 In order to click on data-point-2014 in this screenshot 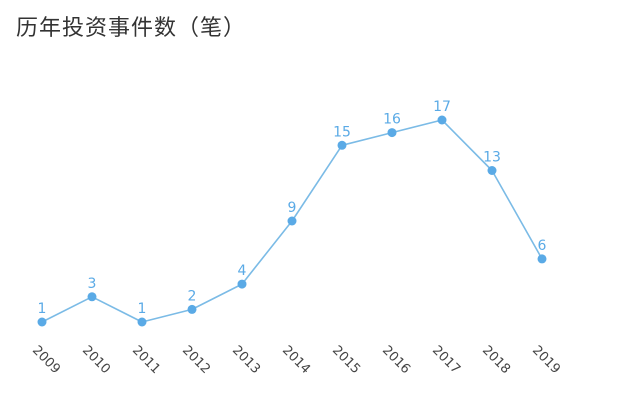, I will do `click(292, 221)`.